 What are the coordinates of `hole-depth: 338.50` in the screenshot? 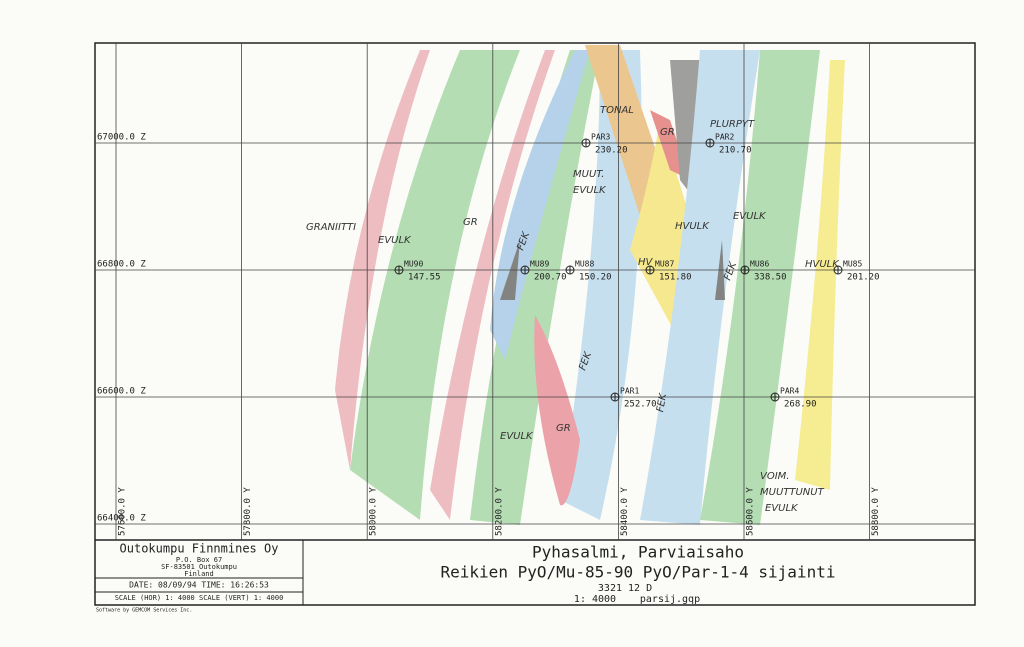 It's located at (770, 278).